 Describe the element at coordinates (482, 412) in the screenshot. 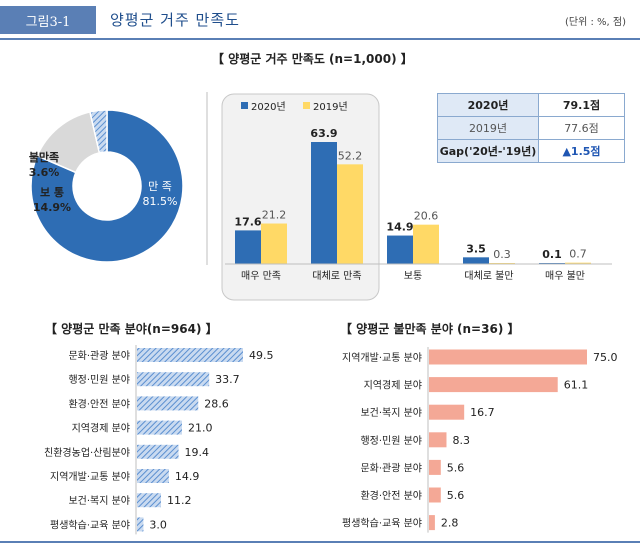

I see `bar-value-label: 16.7` at that location.